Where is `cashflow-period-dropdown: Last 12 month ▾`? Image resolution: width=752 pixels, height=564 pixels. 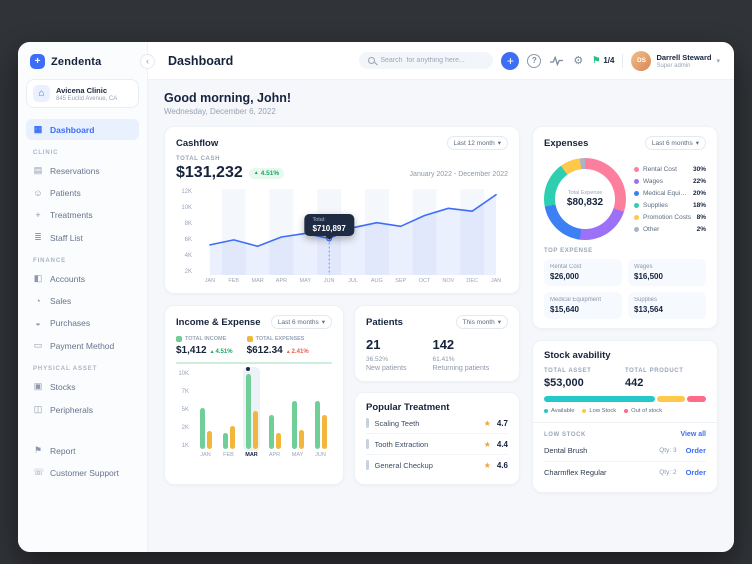 cashflow-period-dropdown: Last 12 month ▾ is located at coordinates (477, 143).